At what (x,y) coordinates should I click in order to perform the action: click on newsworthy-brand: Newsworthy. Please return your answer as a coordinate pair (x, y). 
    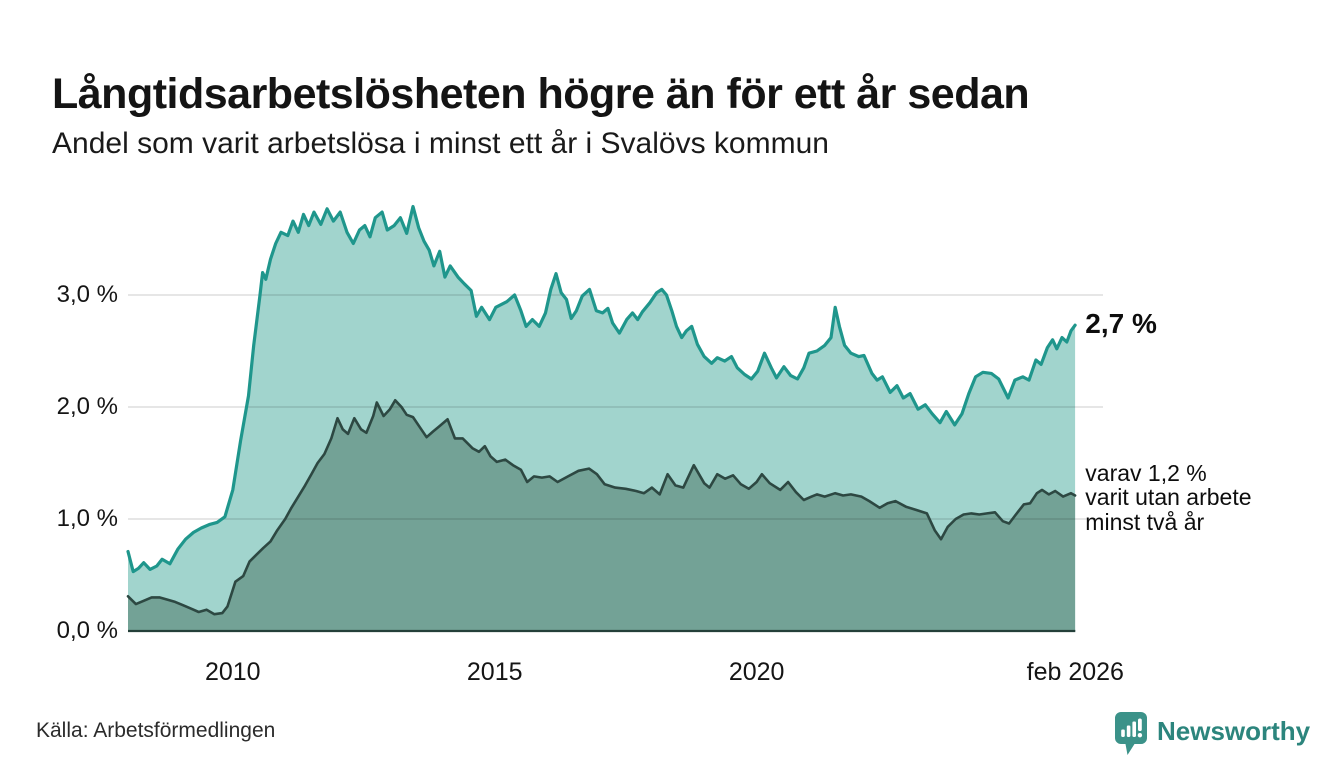
    Looking at the image, I should click on (1212, 734).